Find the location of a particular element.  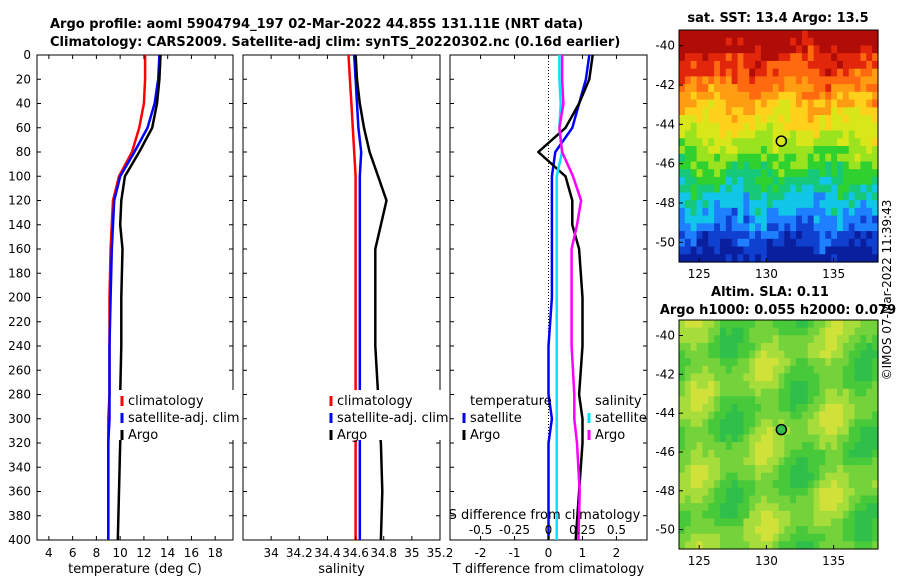

legend-sal-clim-label: climatology is located at coordinates (375, 401).